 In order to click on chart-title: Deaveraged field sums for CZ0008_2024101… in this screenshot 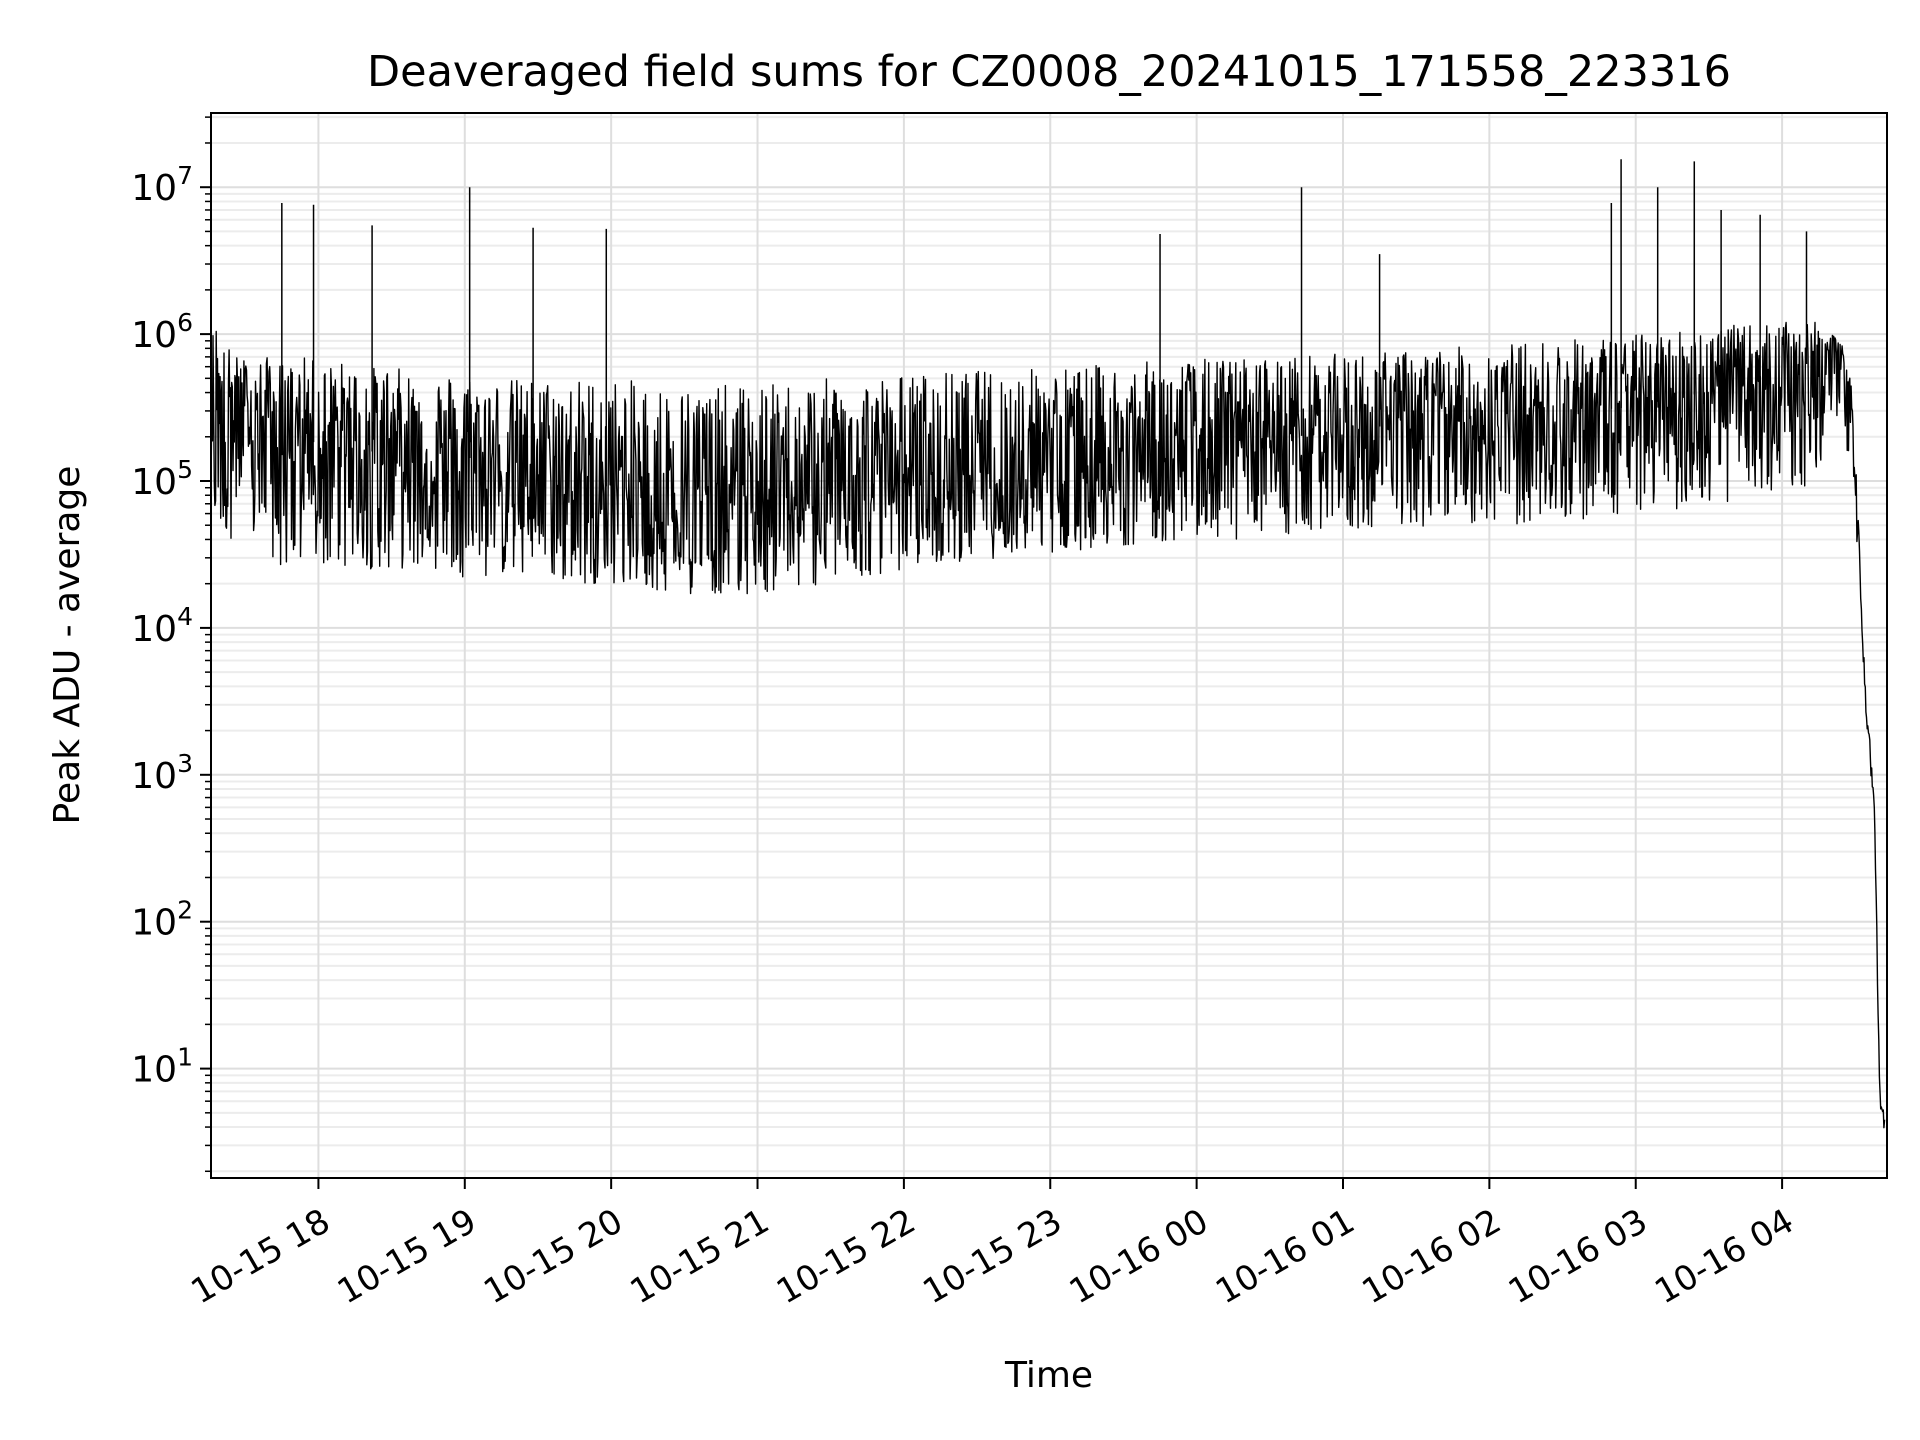, I will do `click(1049, 72)`.